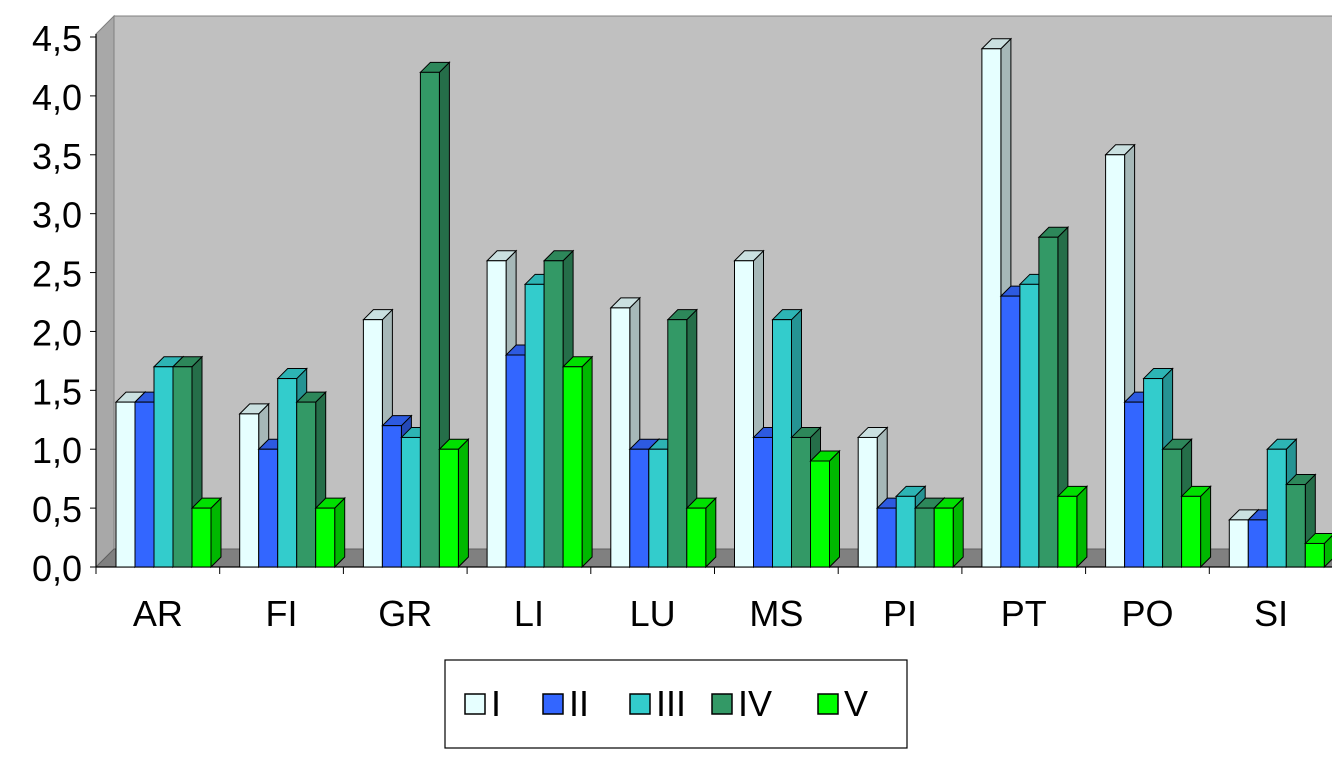  Describe the element at coordinates (282, 613) in the screenshot. I see `x-tick-label: FI` at that location.